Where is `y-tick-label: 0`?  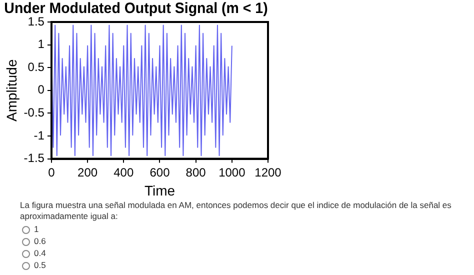 y-tick-label: 0 is located at coordinates (41, 89).